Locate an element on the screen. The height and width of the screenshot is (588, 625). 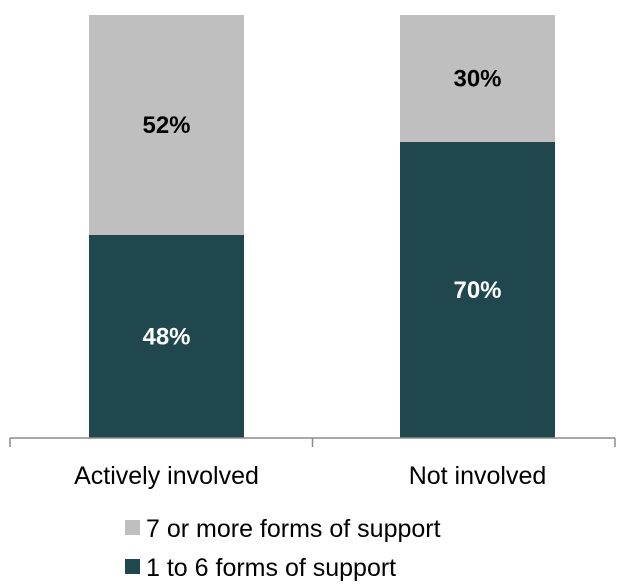
legend-label-1-to-6-forms-of-support: 1 to 6 forms of support is located at coordinates (271, 568).